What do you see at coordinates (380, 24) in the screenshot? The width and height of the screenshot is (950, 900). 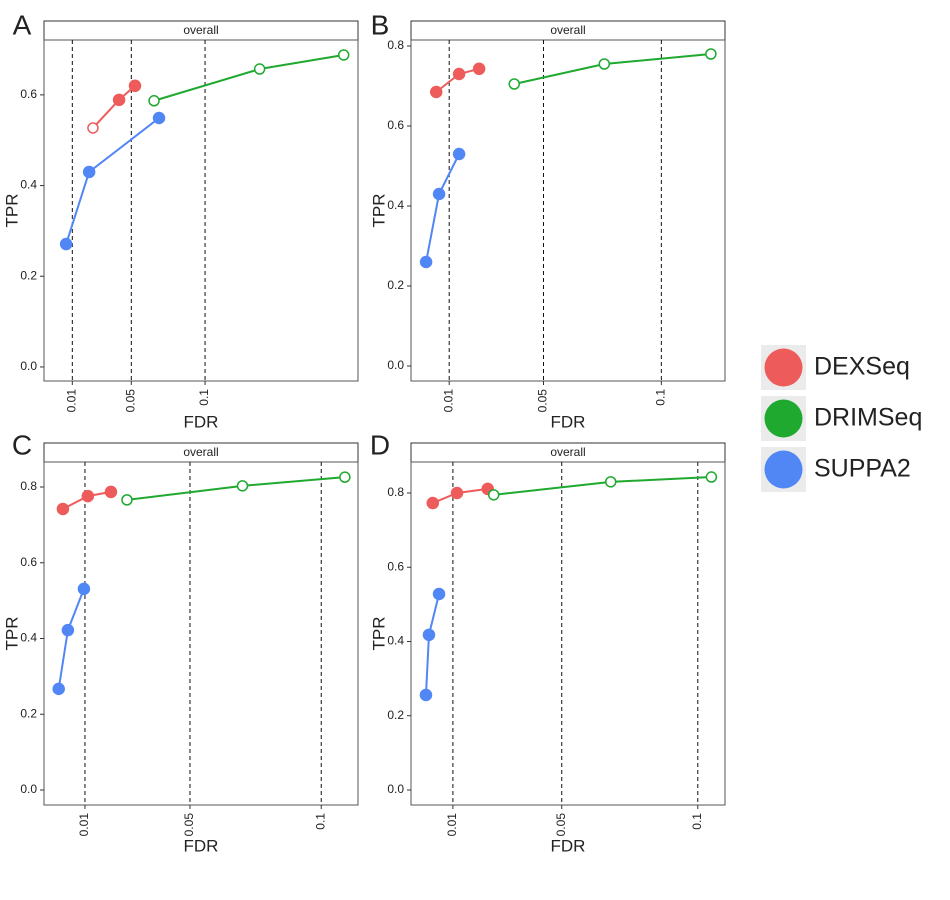 I see `panel-letter: B` at bounding box center [380, 24].